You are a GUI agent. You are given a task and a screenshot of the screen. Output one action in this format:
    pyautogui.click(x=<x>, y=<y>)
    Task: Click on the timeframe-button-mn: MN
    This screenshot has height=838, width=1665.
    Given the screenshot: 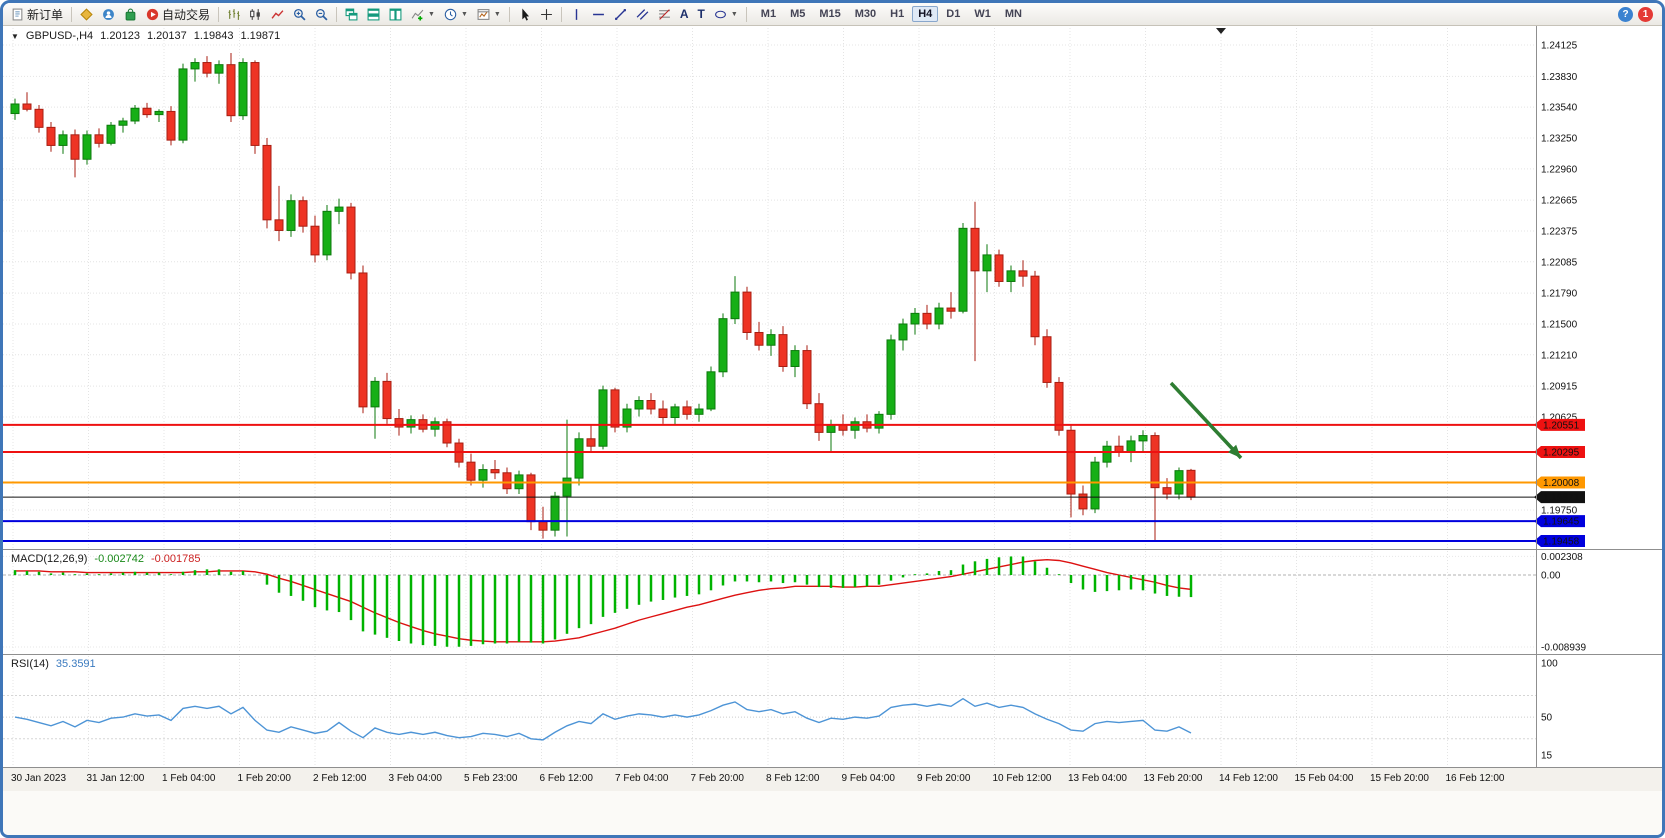 What is the action you would take?
    pyautogui.click(x=1013, y=14)
    